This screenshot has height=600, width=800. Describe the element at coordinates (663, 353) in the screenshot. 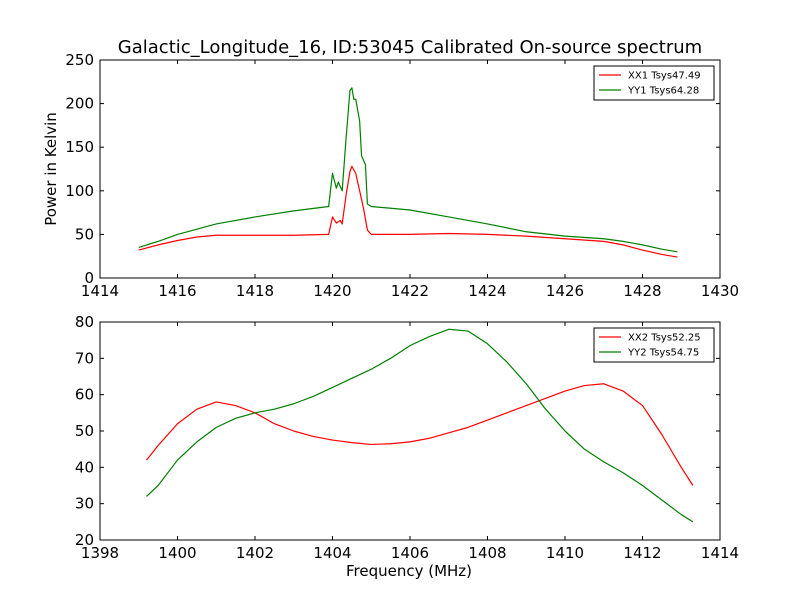

I see `legend-entry: YY2 Tsys54.75` at that location.